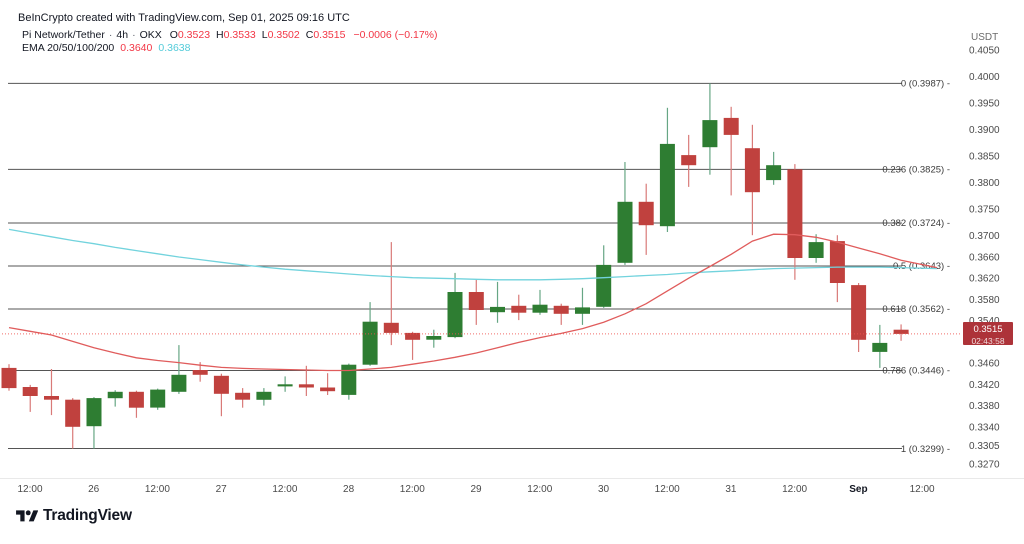  Describe the element at coordinates (27, 515) in the screenshot. I see `tradingview-logo-icon` at that location.